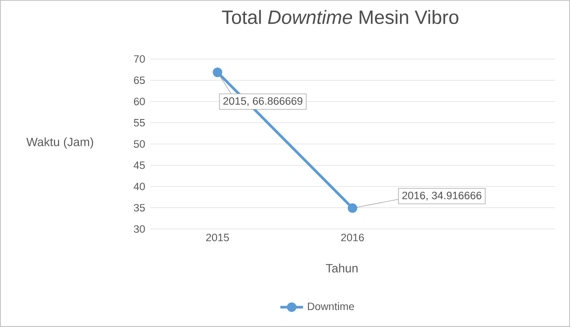 The image size is (570, 327). What do you see at coordinates (139, 59) in the screenshot?
I see `y-tick-label: 70` at bounding box center [139, 59].